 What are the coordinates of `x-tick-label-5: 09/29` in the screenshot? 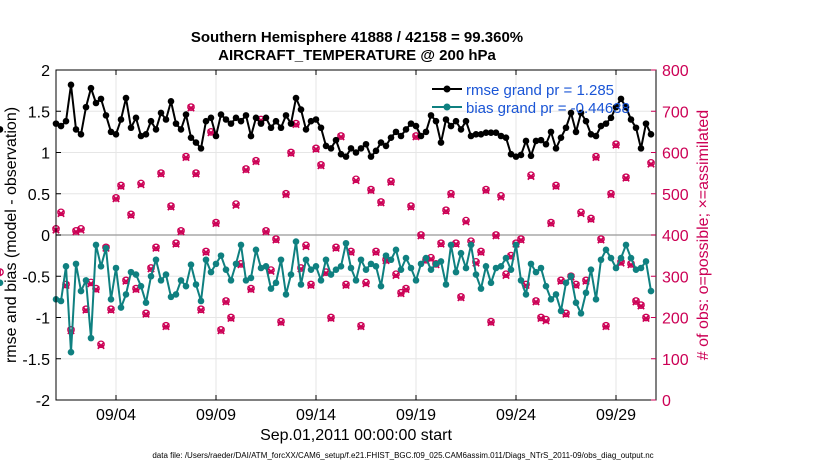 It's located at (616, 415).